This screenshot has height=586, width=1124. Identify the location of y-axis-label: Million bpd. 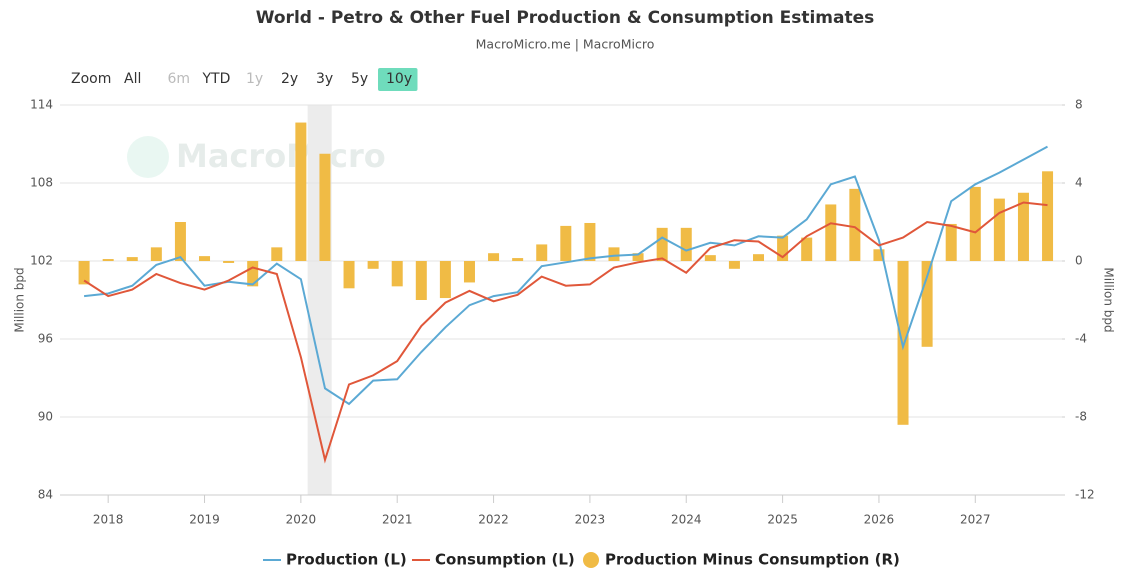
(20, 299).